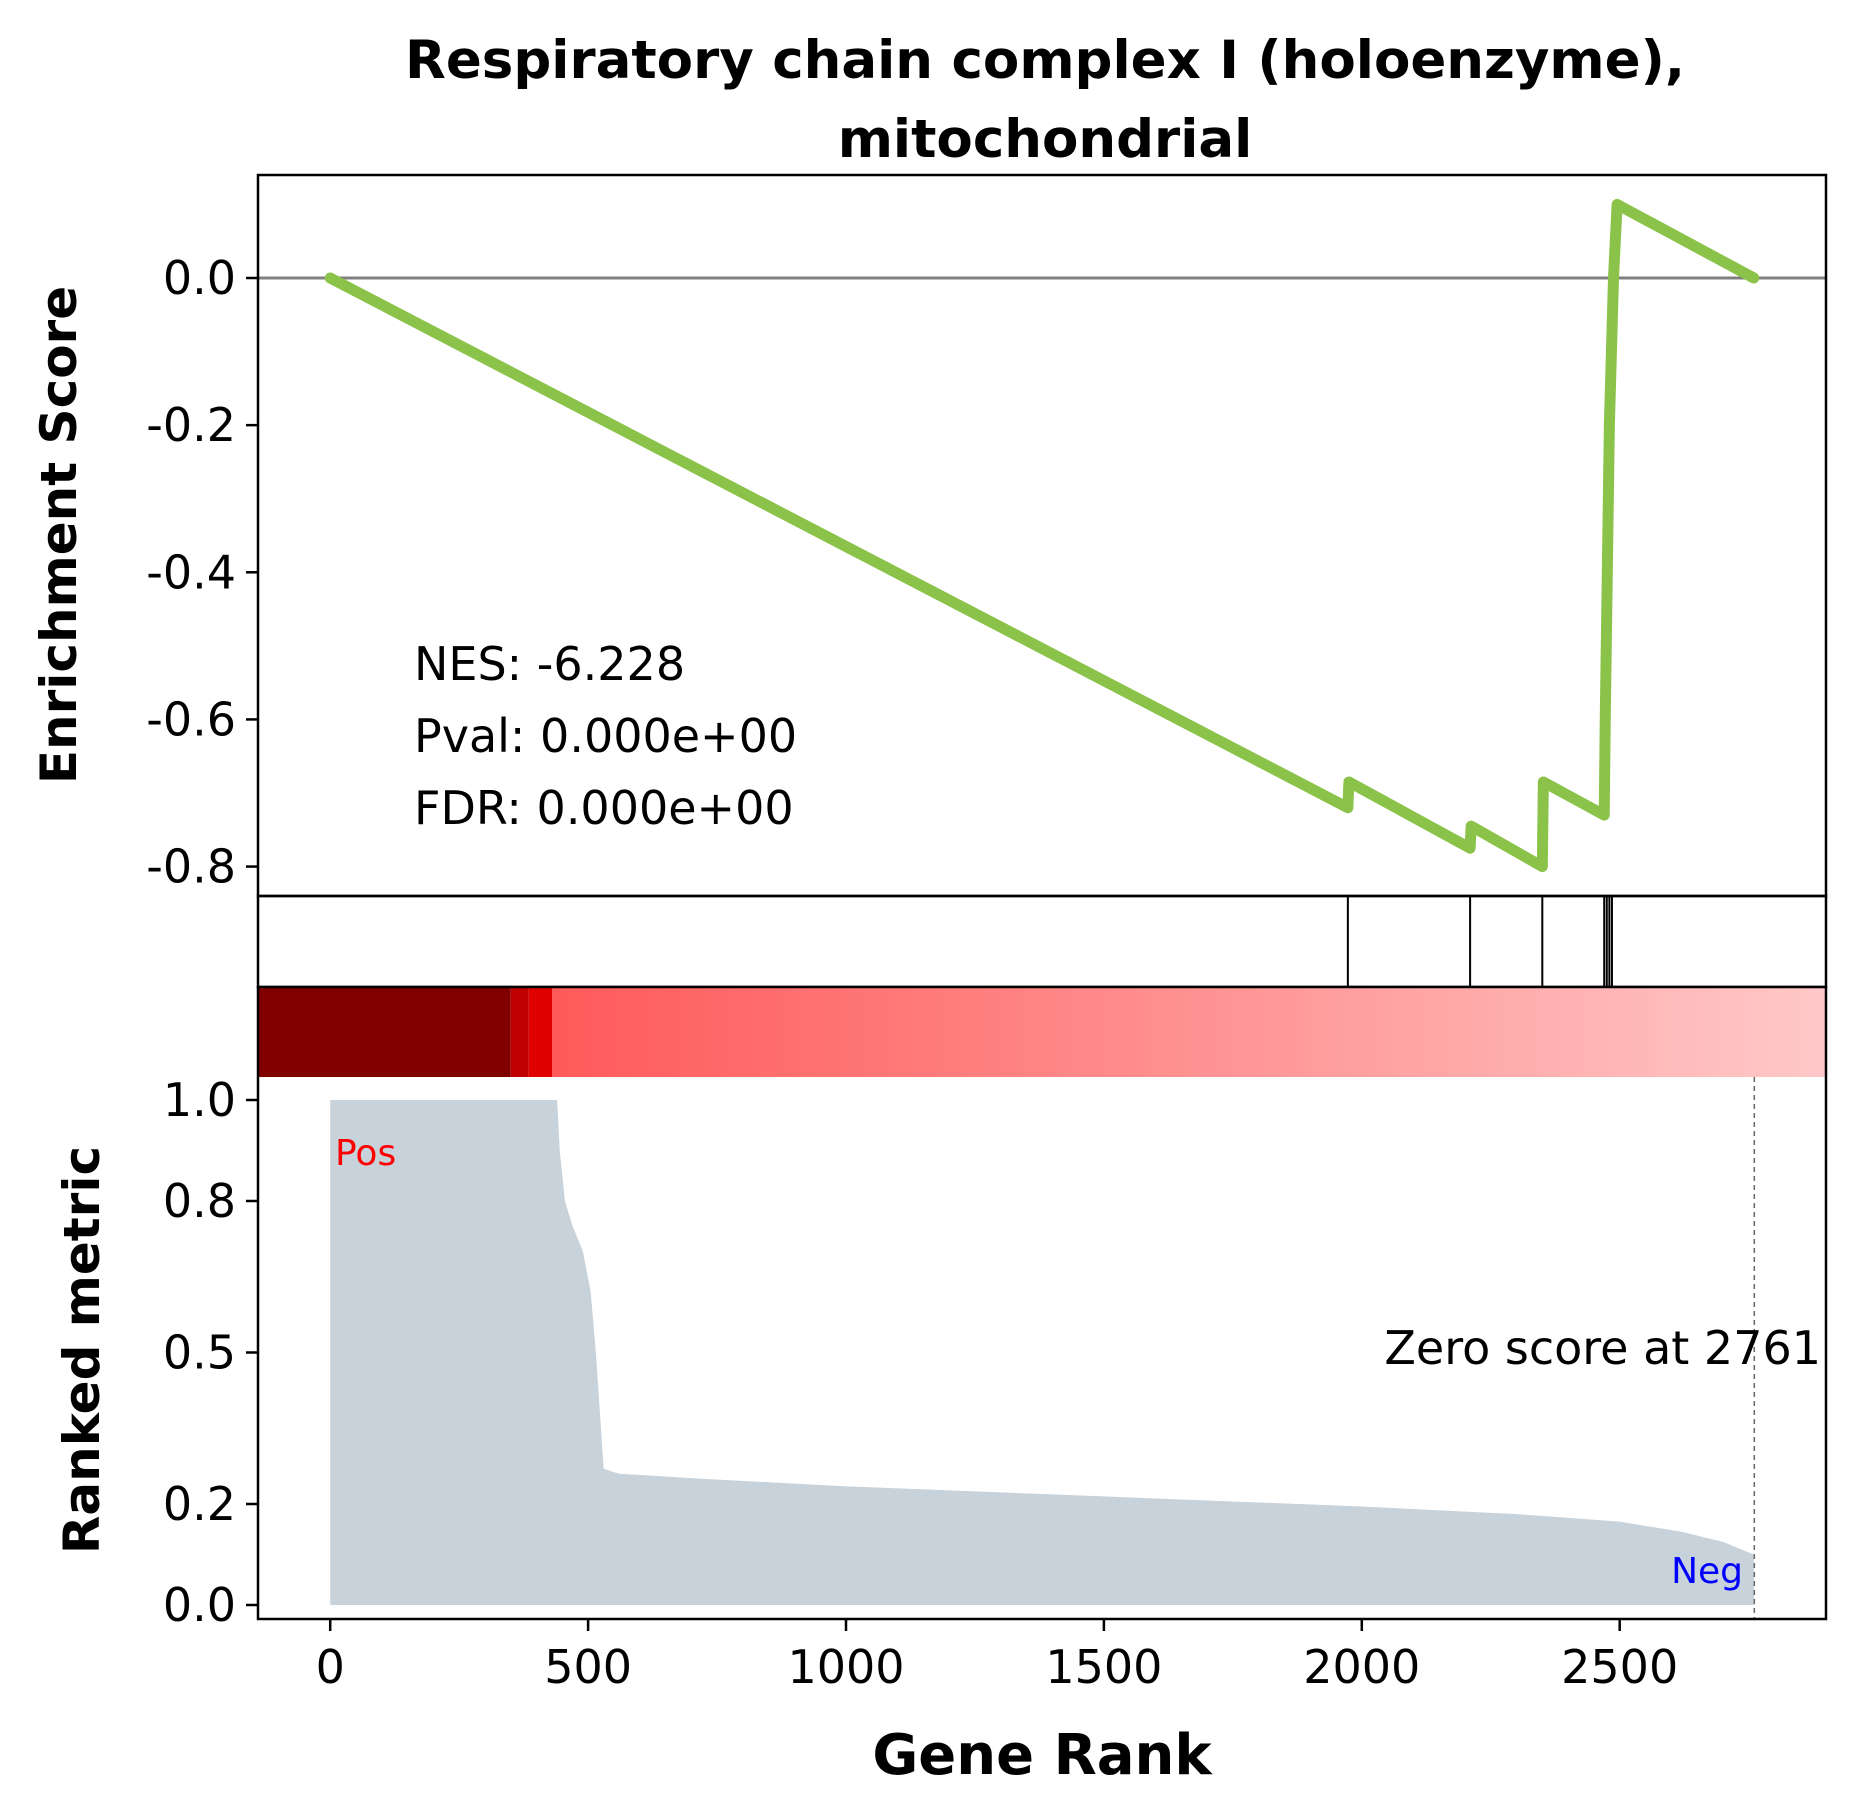 The width and height of the screenshot is (1870, 1812). I want to click on chart-title-line2: mitochondrial, so click(1045, 139).